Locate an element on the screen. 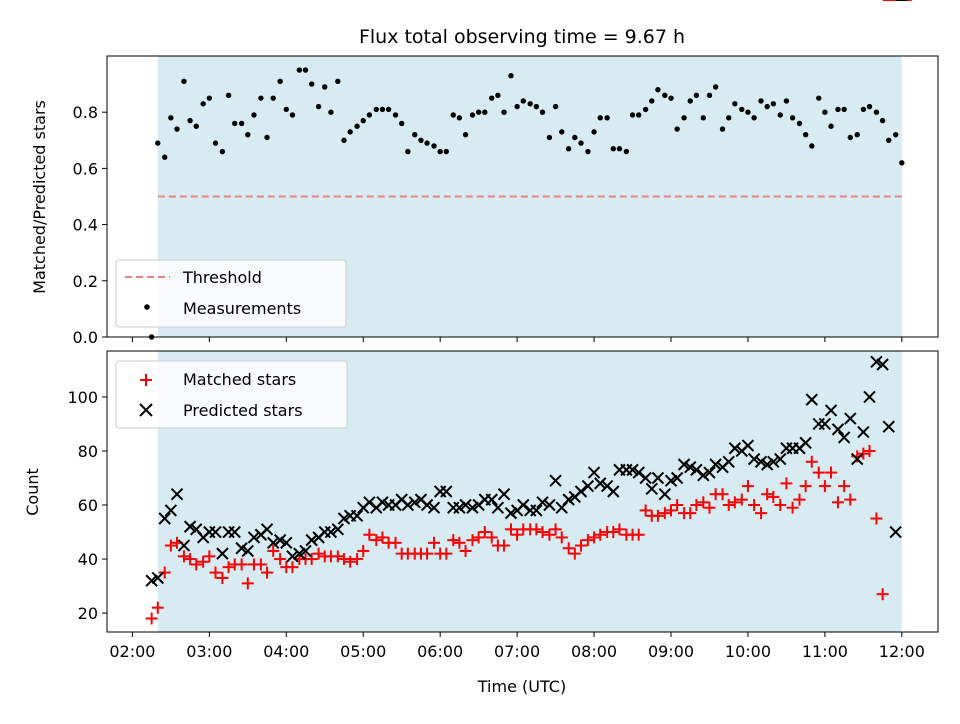 The height and width of the screenshot is (724, 960). y-tick-label: 0.8 is located at coordinates (85, 112).